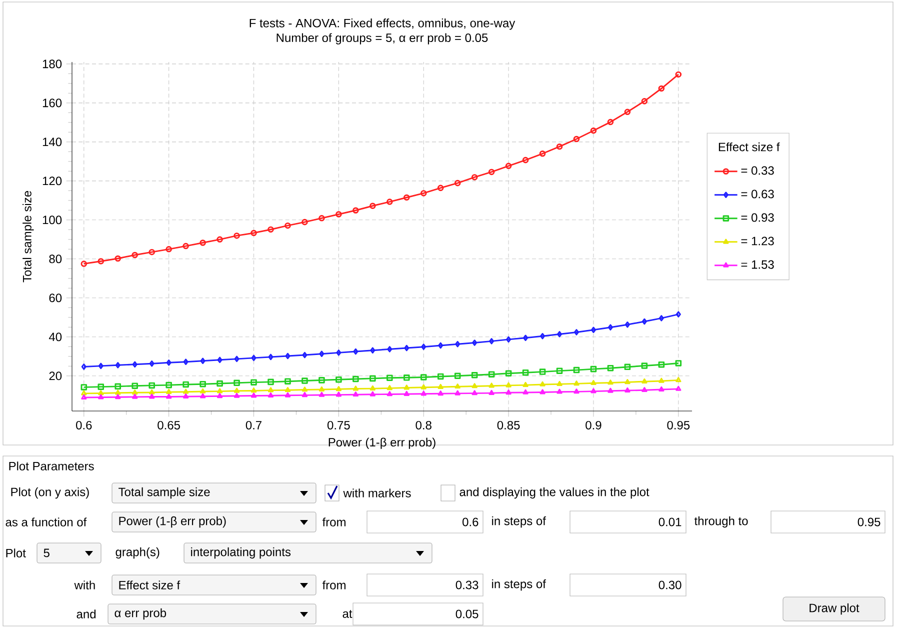 The height and width of the screenshot is (628, 900). What do you see at coordinates (835, 609) in the screenshot?
I see `text: Draw plot` at bounding box center [835, 609].